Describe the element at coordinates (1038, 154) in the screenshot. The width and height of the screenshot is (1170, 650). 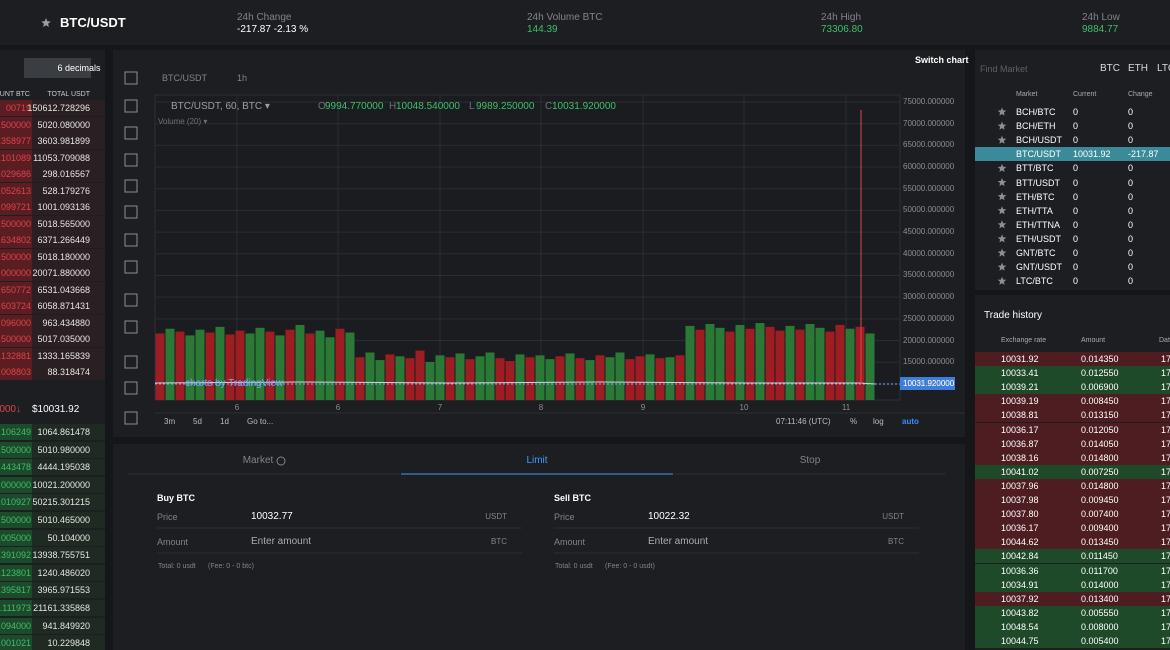
I see `market-cell: BTC/USDT` at that location.